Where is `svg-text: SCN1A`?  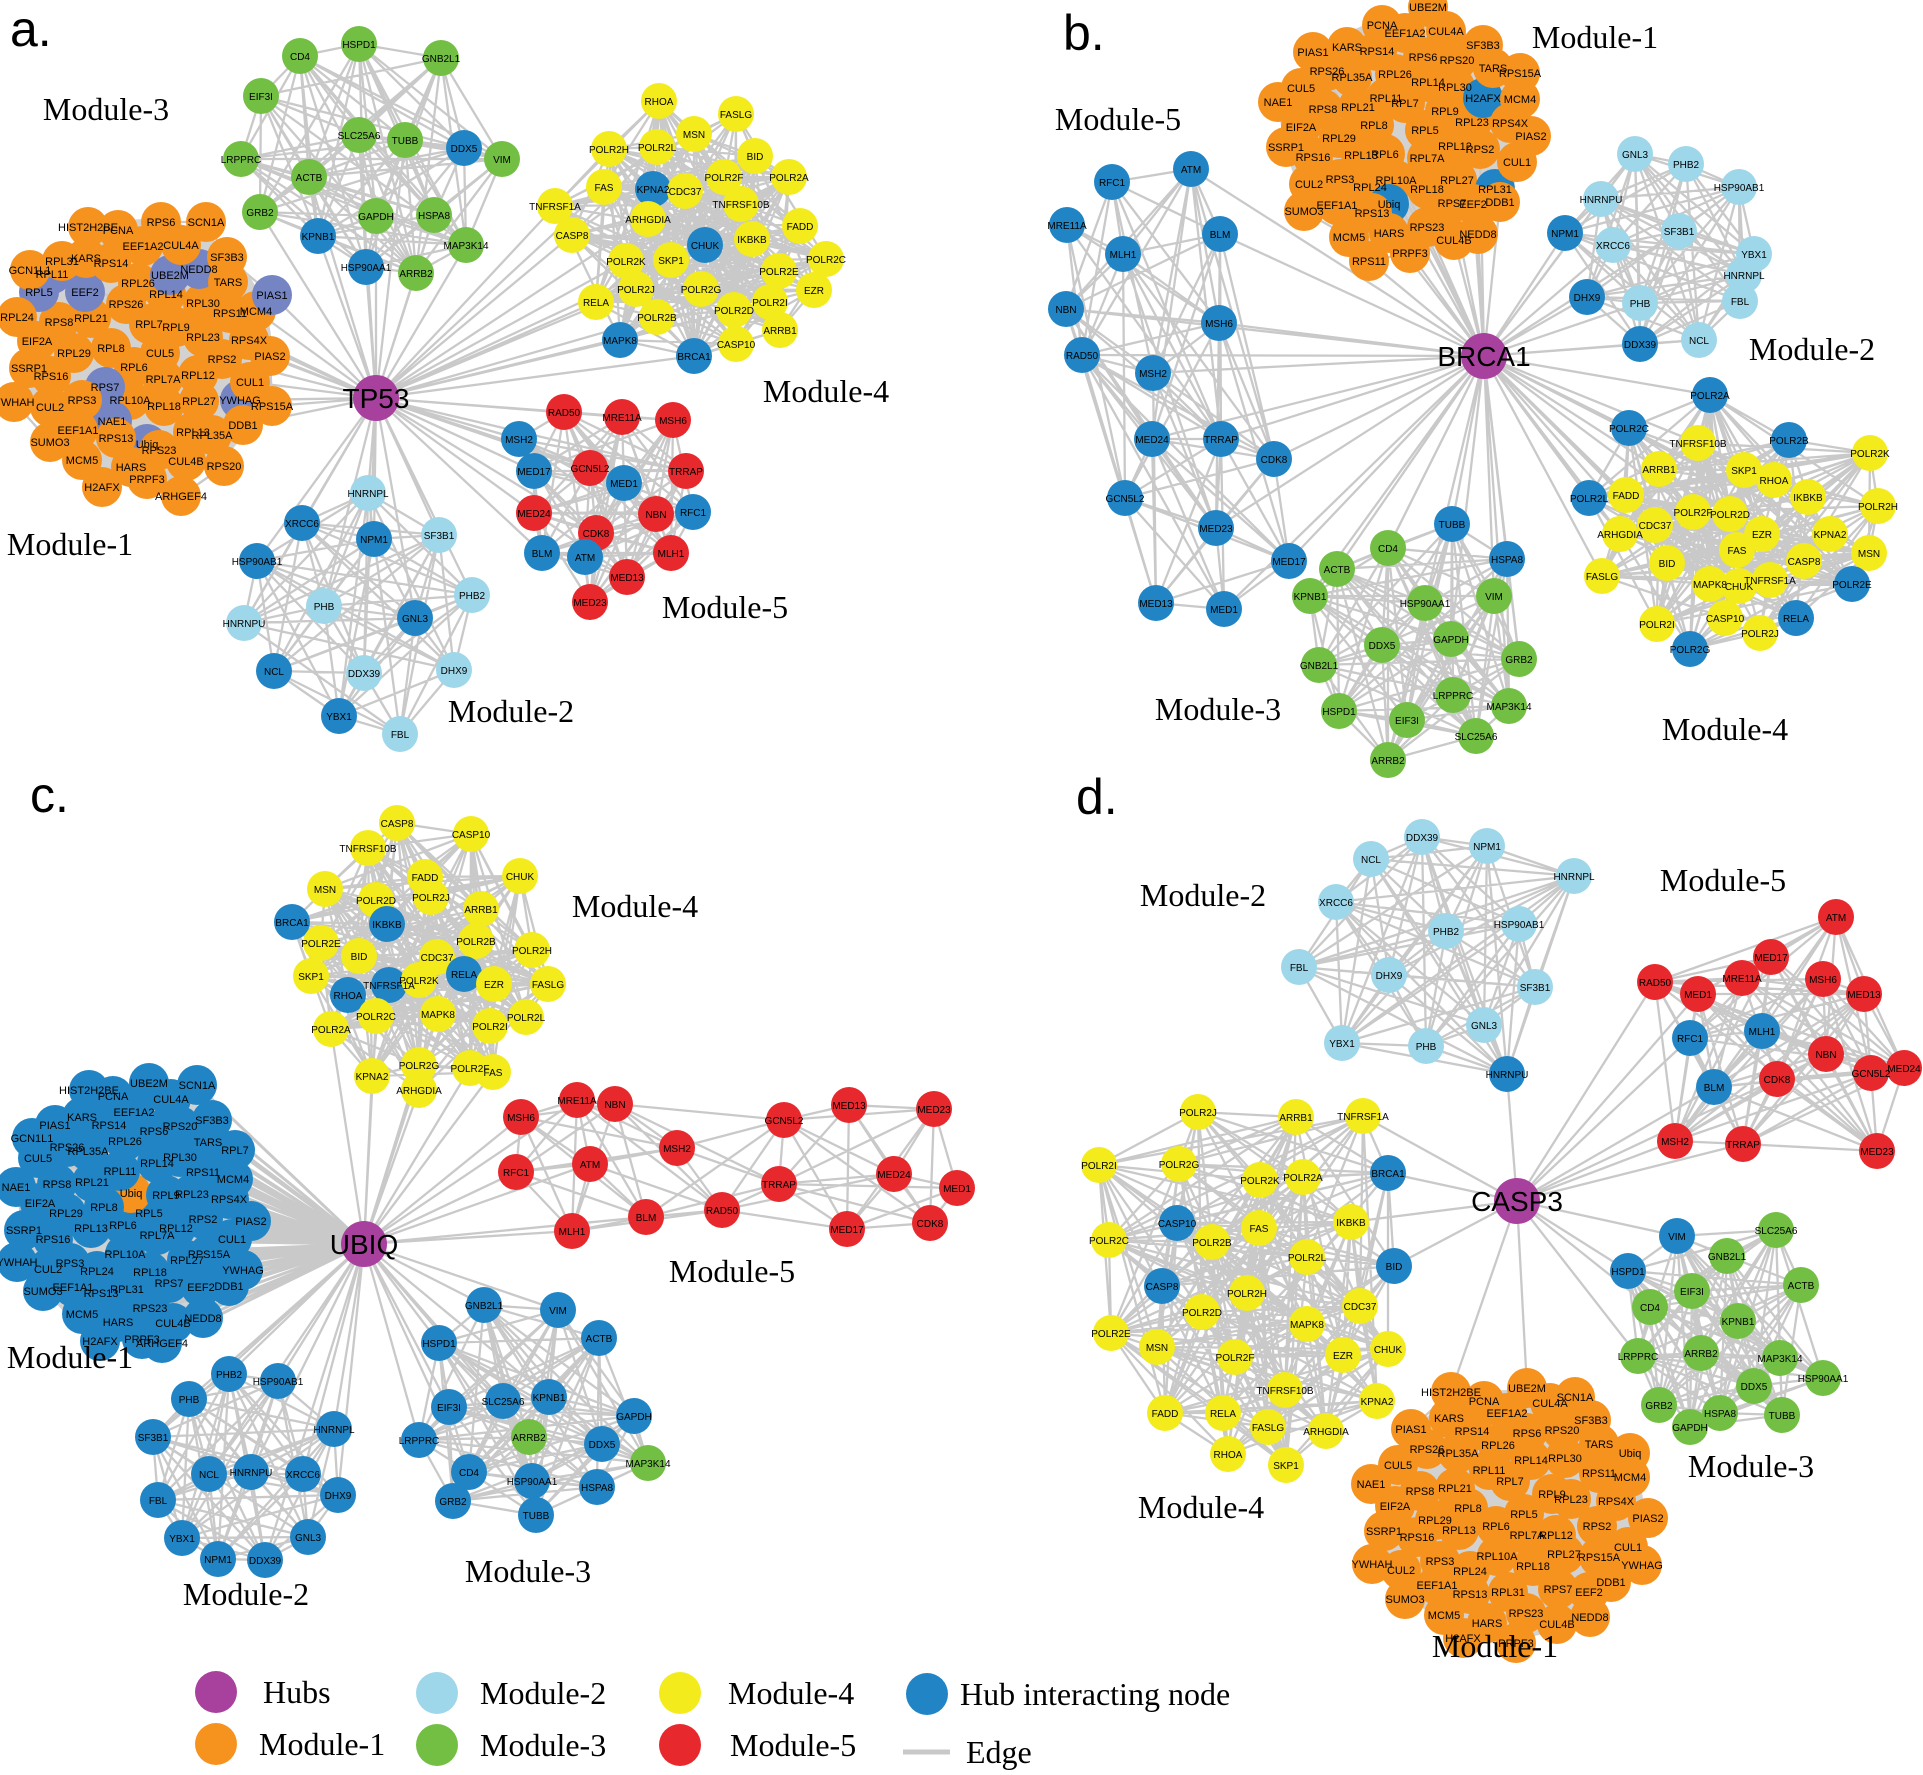
svg-text: SCN1A is located at coordinates (1575, 1398).